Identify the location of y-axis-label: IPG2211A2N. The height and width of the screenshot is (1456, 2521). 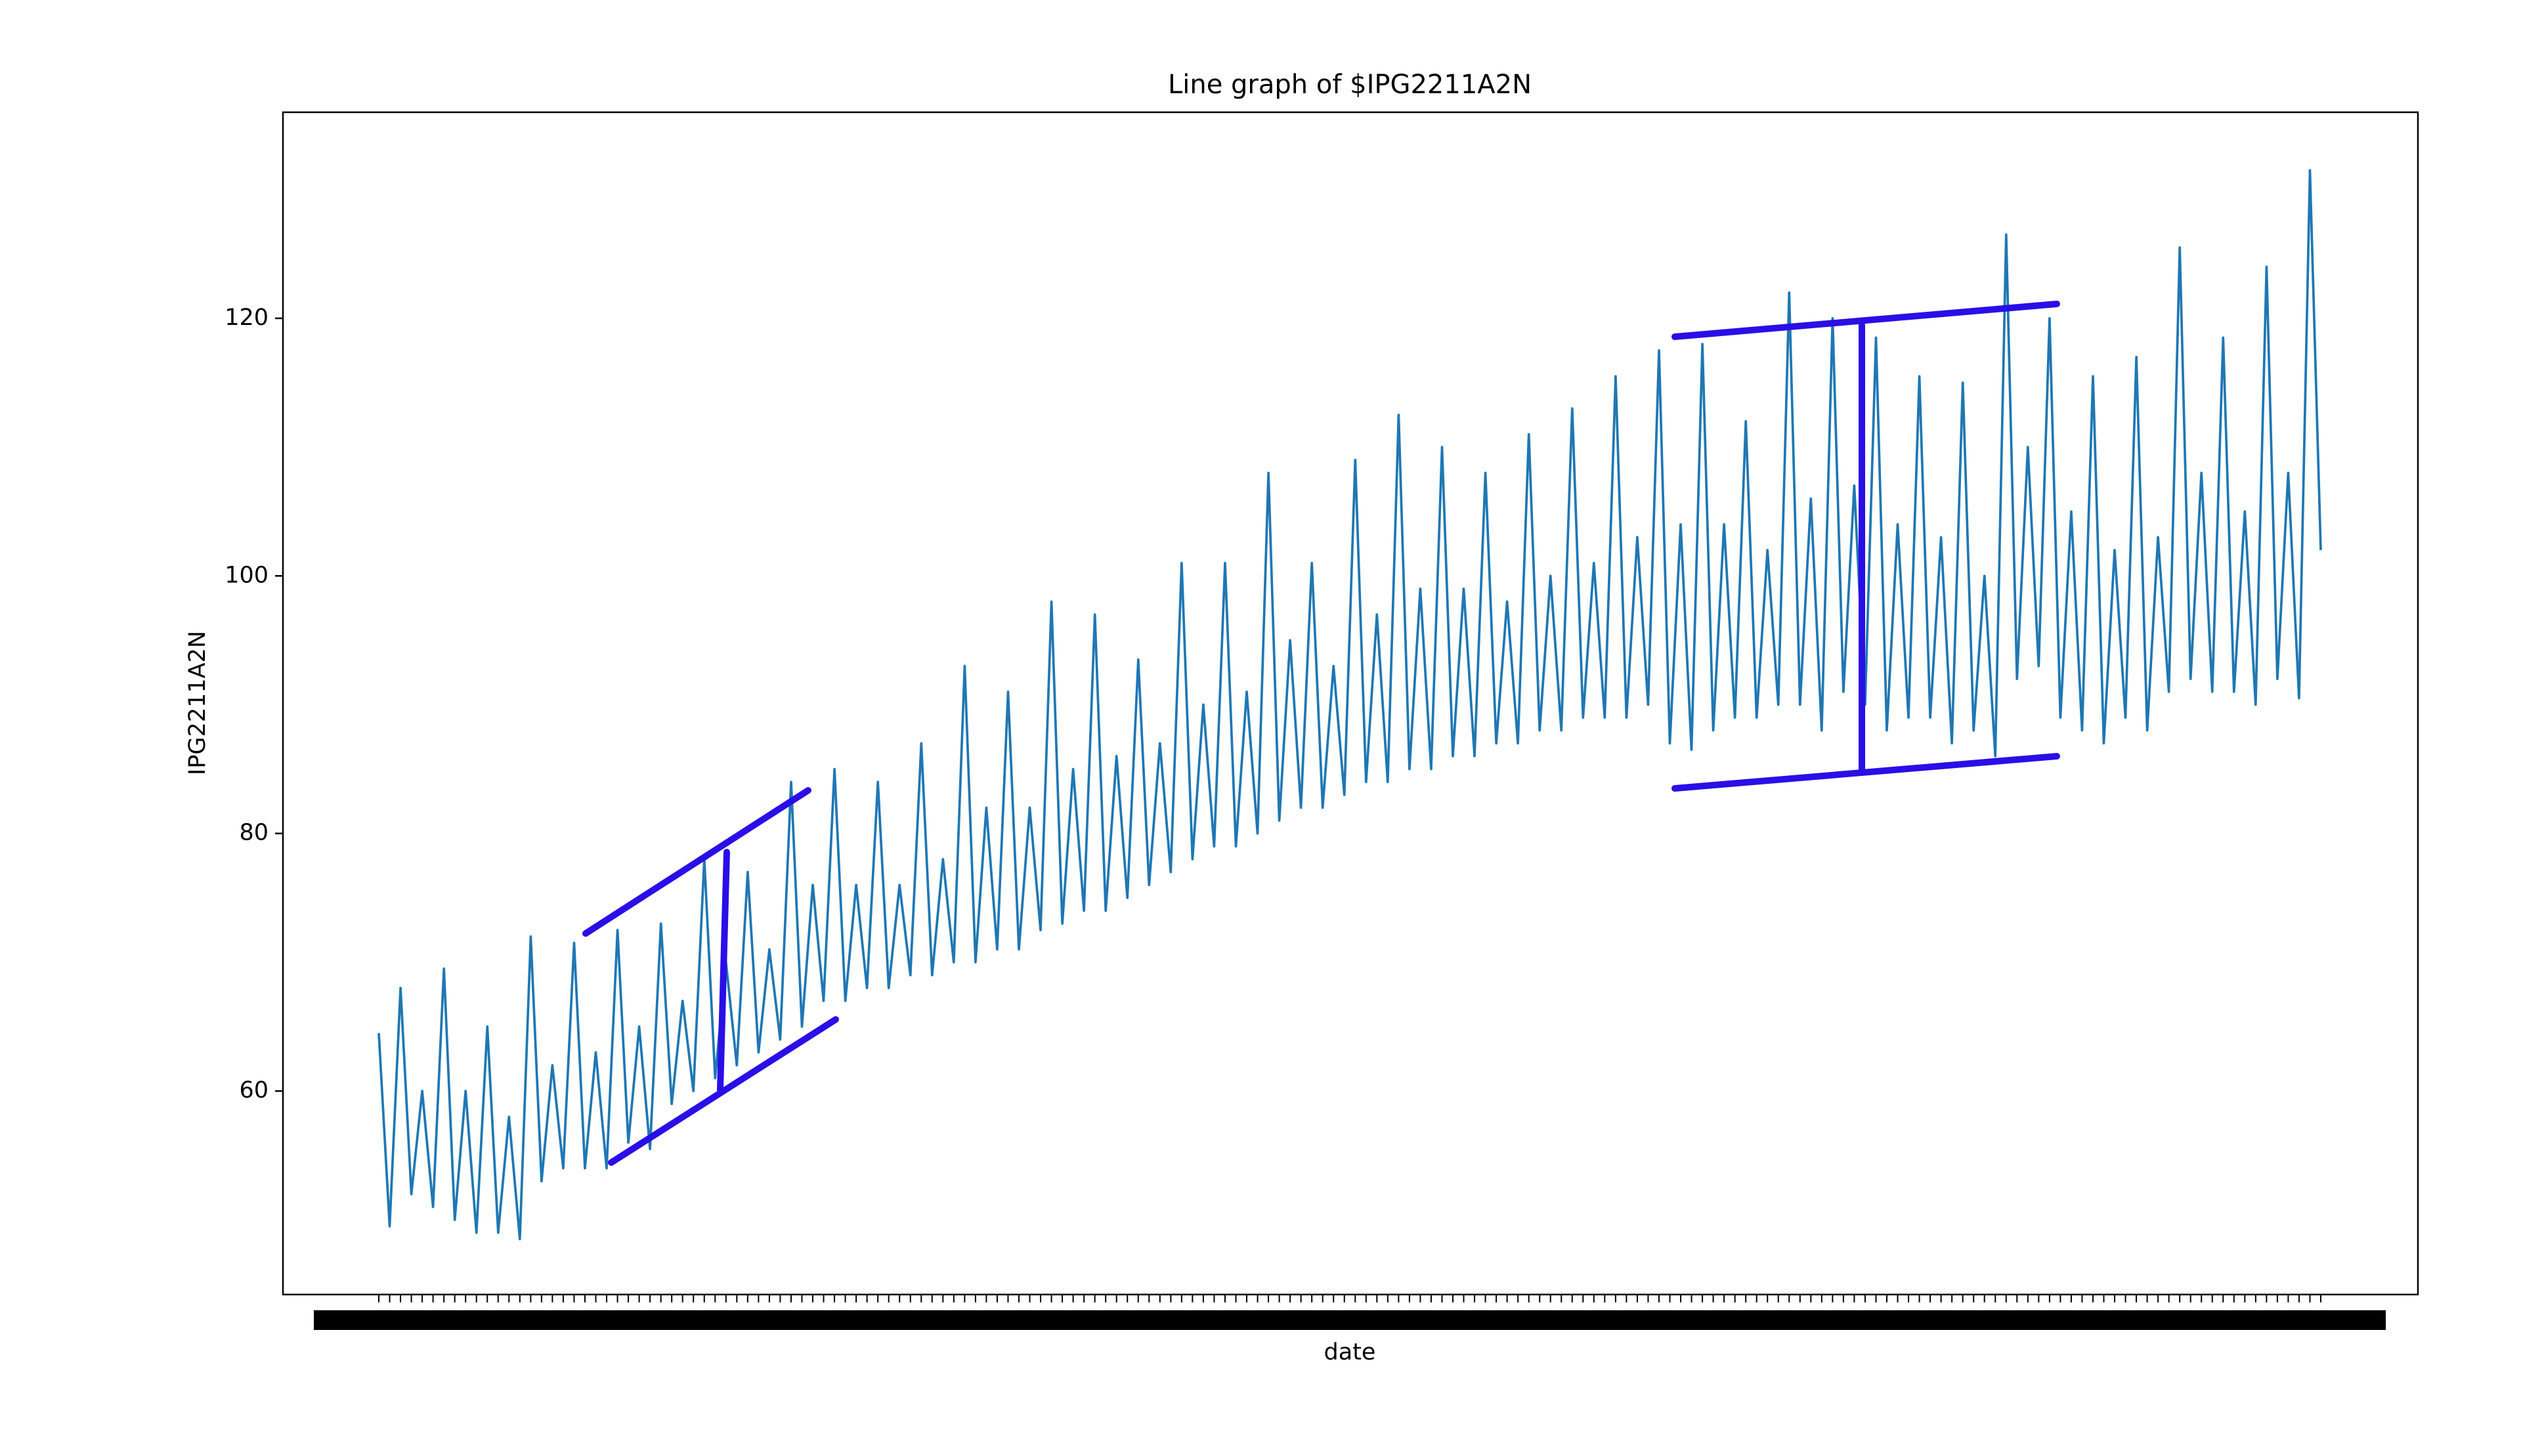
(197, 703).